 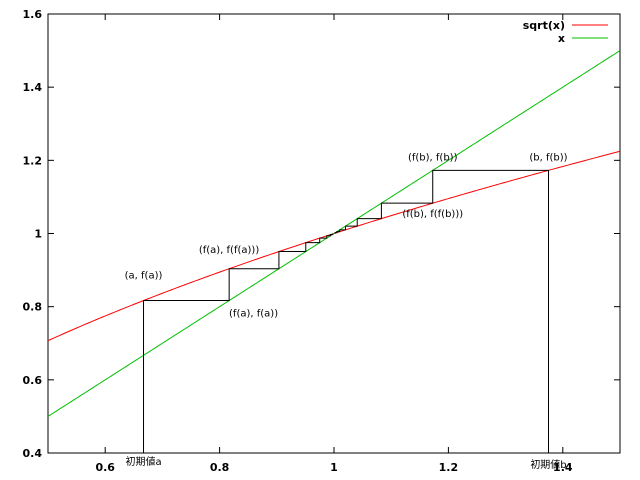 What do you see at coordinates (432, 214) in the screenshot?
I see `annotation-label-5: (f(b), f(f(b)))` at bounding box center [432, 214].